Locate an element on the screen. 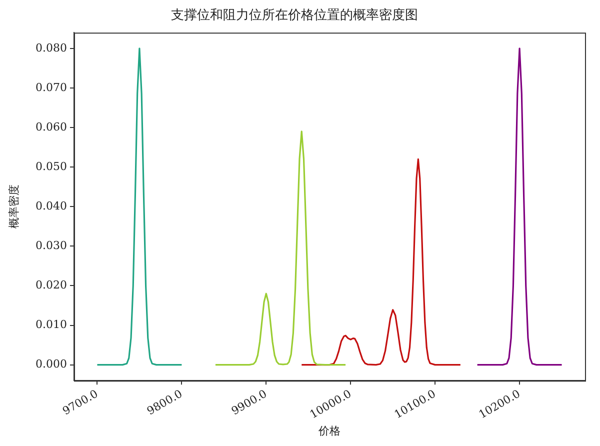  y-tick-label: 0.020 is located at coordinates (51, 285).